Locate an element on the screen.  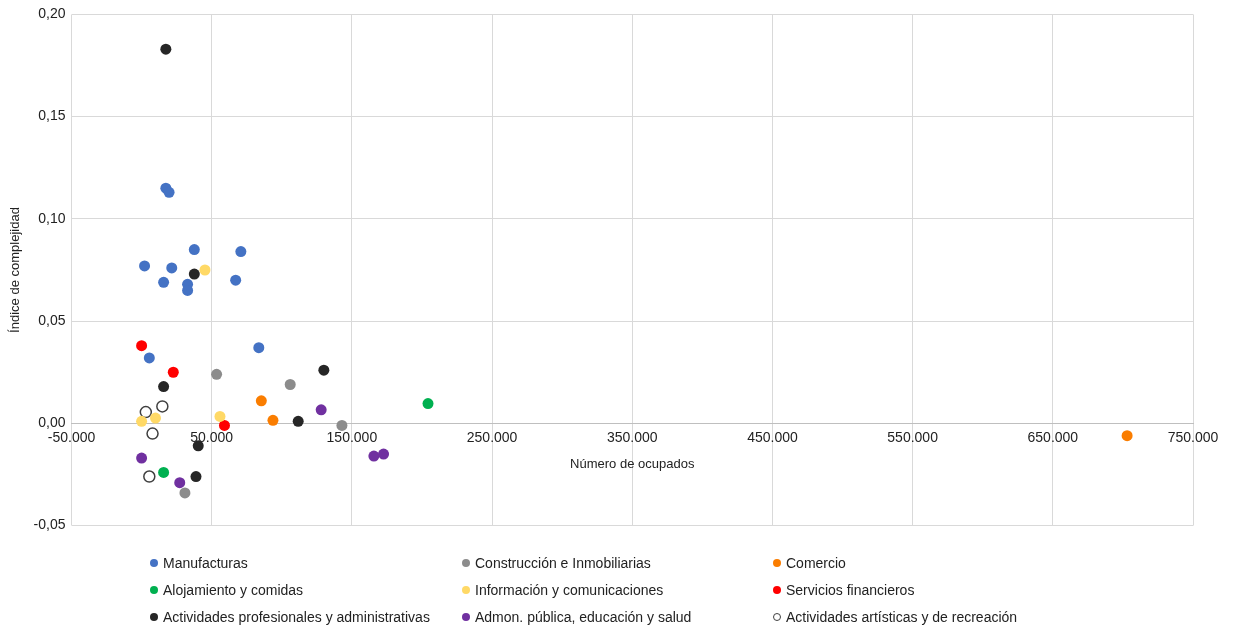
y-tick-label: 0,15 is located at coordinates (52, 115).